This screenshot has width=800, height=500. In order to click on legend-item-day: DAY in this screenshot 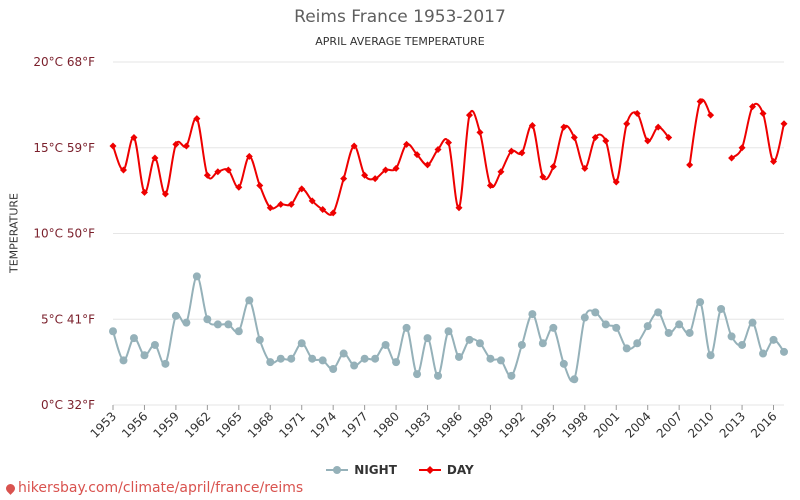, I will do `click(446, 470)`.